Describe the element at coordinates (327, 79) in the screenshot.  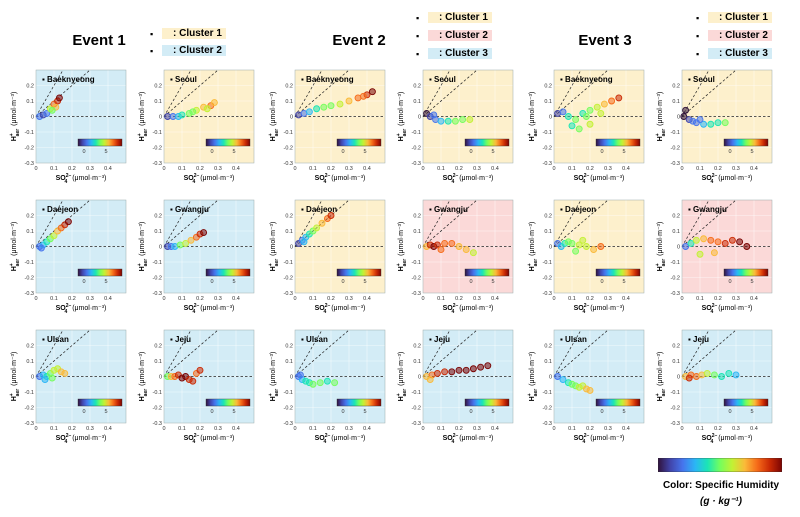
I see `site-label: ▪ Baeknyeong` at that location.